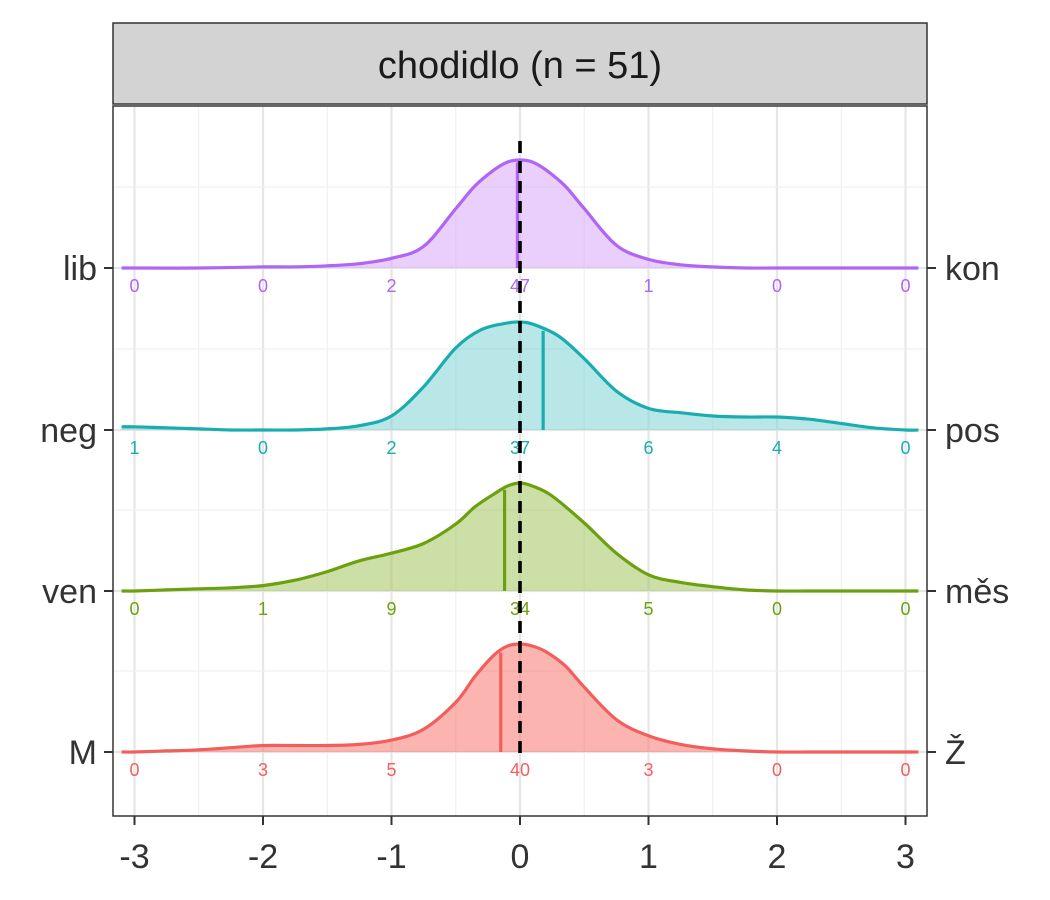  Describe the element at coordinates (648, 448) in the screenshot. I see `count-label: 6` at that location.